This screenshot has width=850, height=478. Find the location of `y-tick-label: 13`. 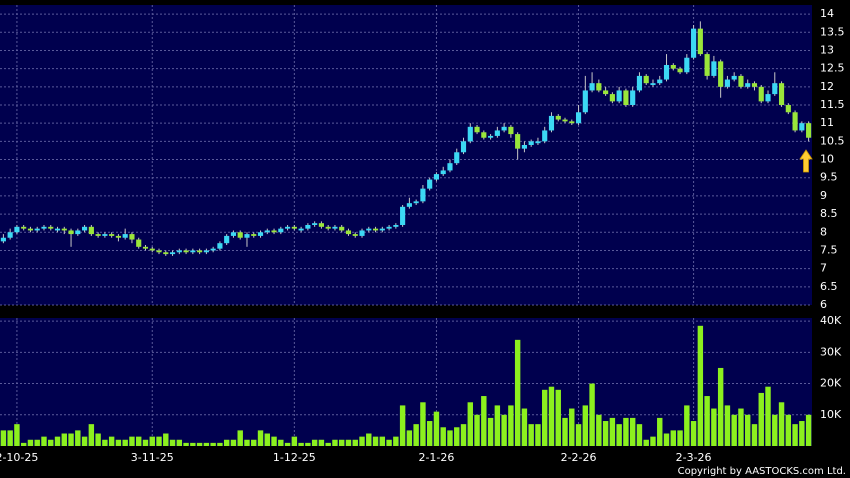

y-tick-label: 13 is located at coordinates (827, 49).